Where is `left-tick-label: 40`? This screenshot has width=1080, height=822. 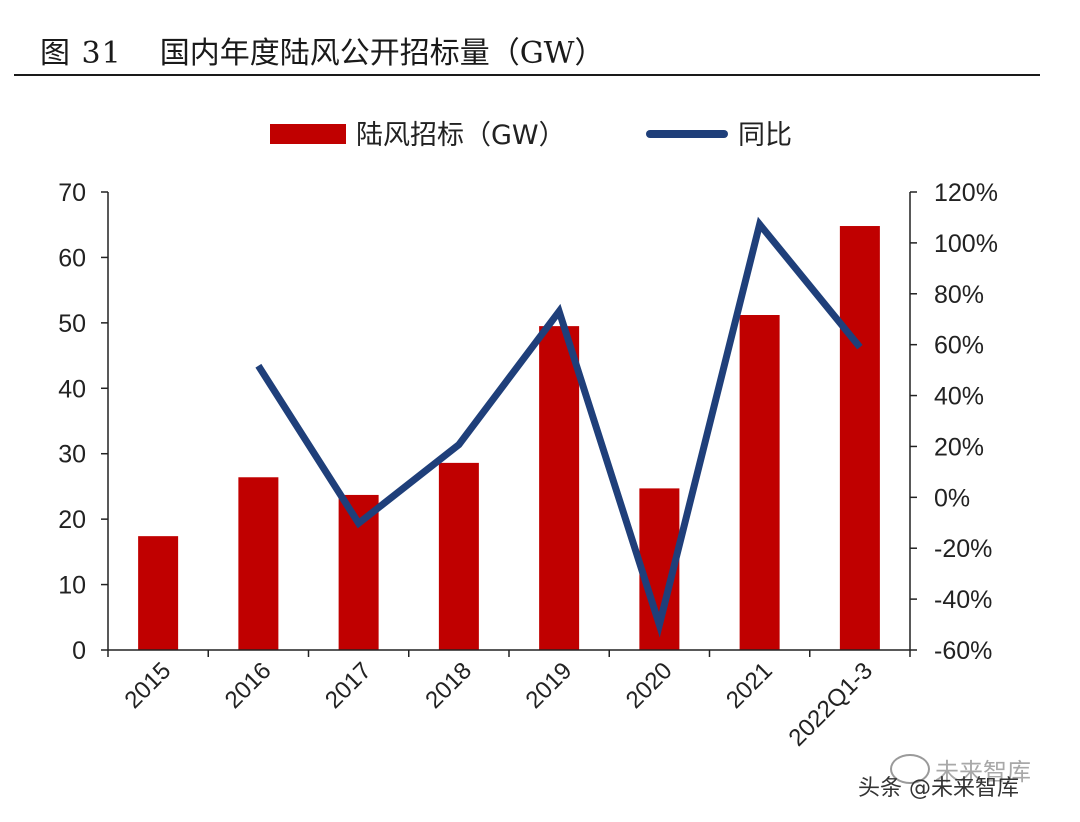
left-tick-label: 40 is located at coordinates (72, 389).